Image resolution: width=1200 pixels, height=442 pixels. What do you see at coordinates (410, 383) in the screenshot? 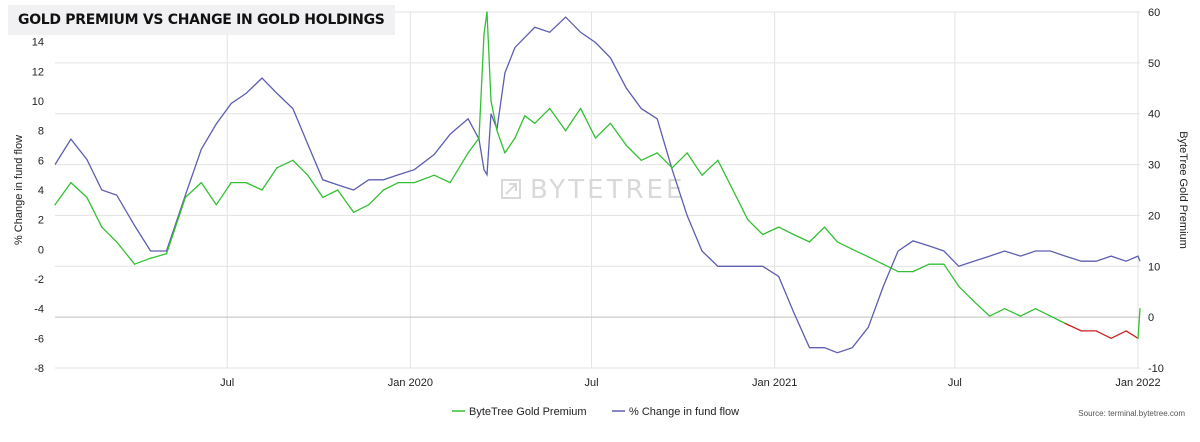
I see `x-tick-label: Jan 2020` at bounding box center [410, 383].